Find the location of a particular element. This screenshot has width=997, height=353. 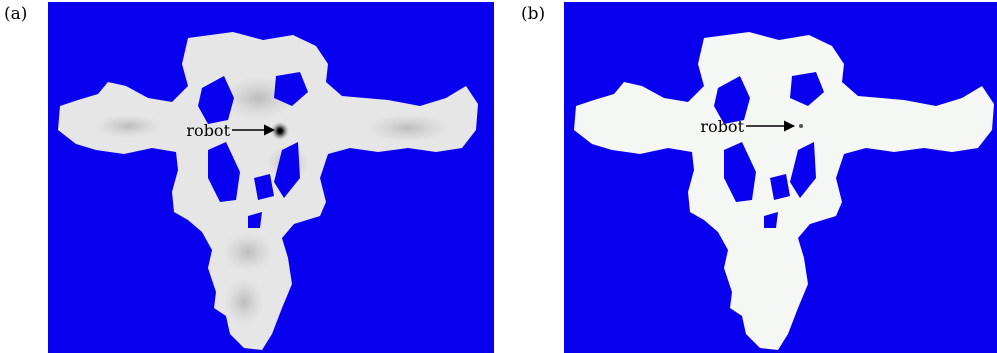

robot-label-a: robot is located at coordinates (208, 130).